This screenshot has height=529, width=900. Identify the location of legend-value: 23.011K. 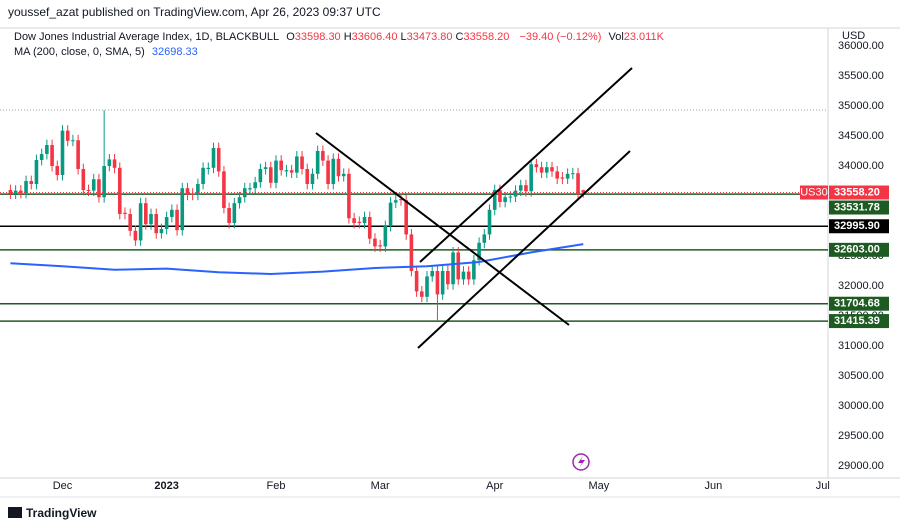
(643, 37).